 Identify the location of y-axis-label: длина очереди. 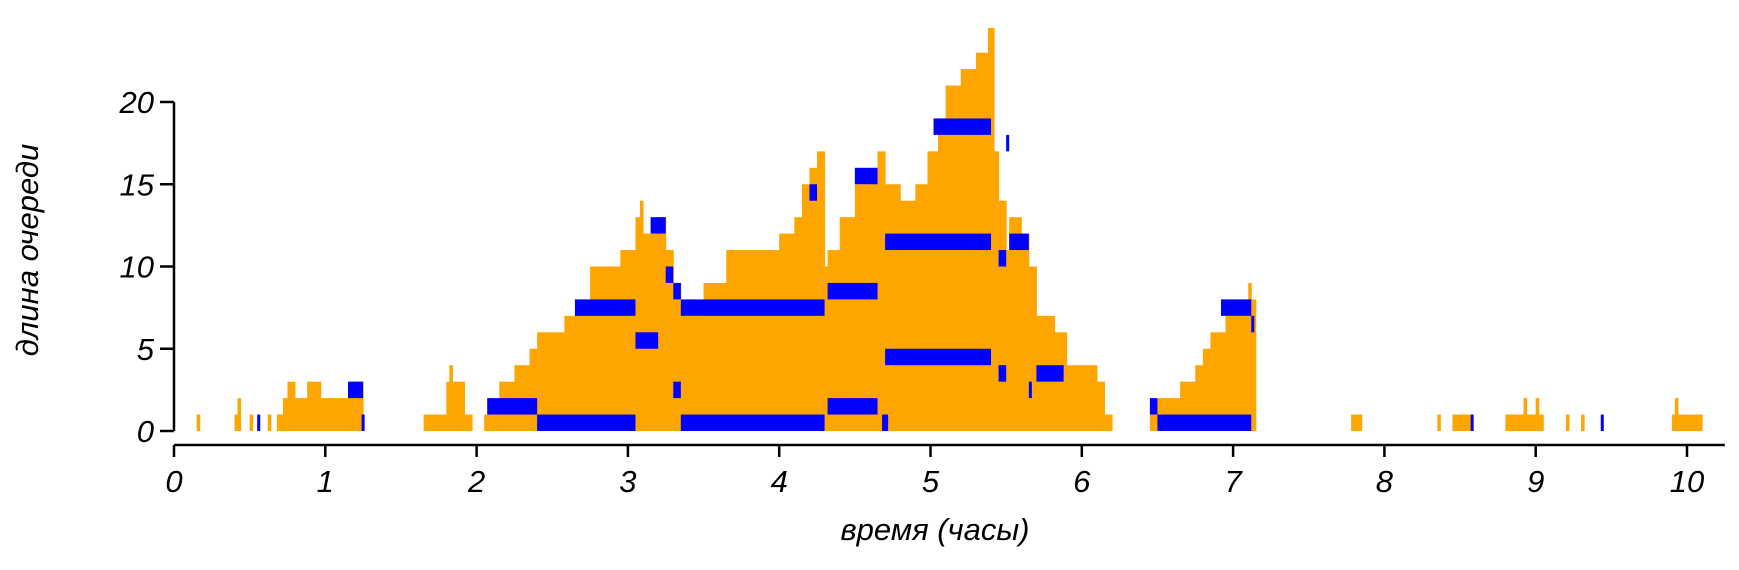
(27, 250).